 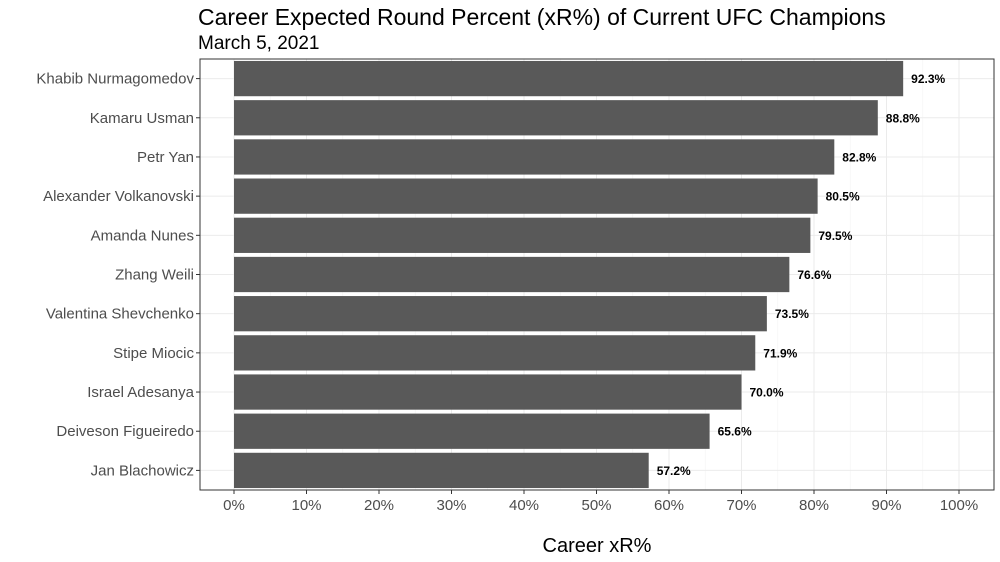 I want to click on data-label: 71.9%, so click(x=780, y=353).